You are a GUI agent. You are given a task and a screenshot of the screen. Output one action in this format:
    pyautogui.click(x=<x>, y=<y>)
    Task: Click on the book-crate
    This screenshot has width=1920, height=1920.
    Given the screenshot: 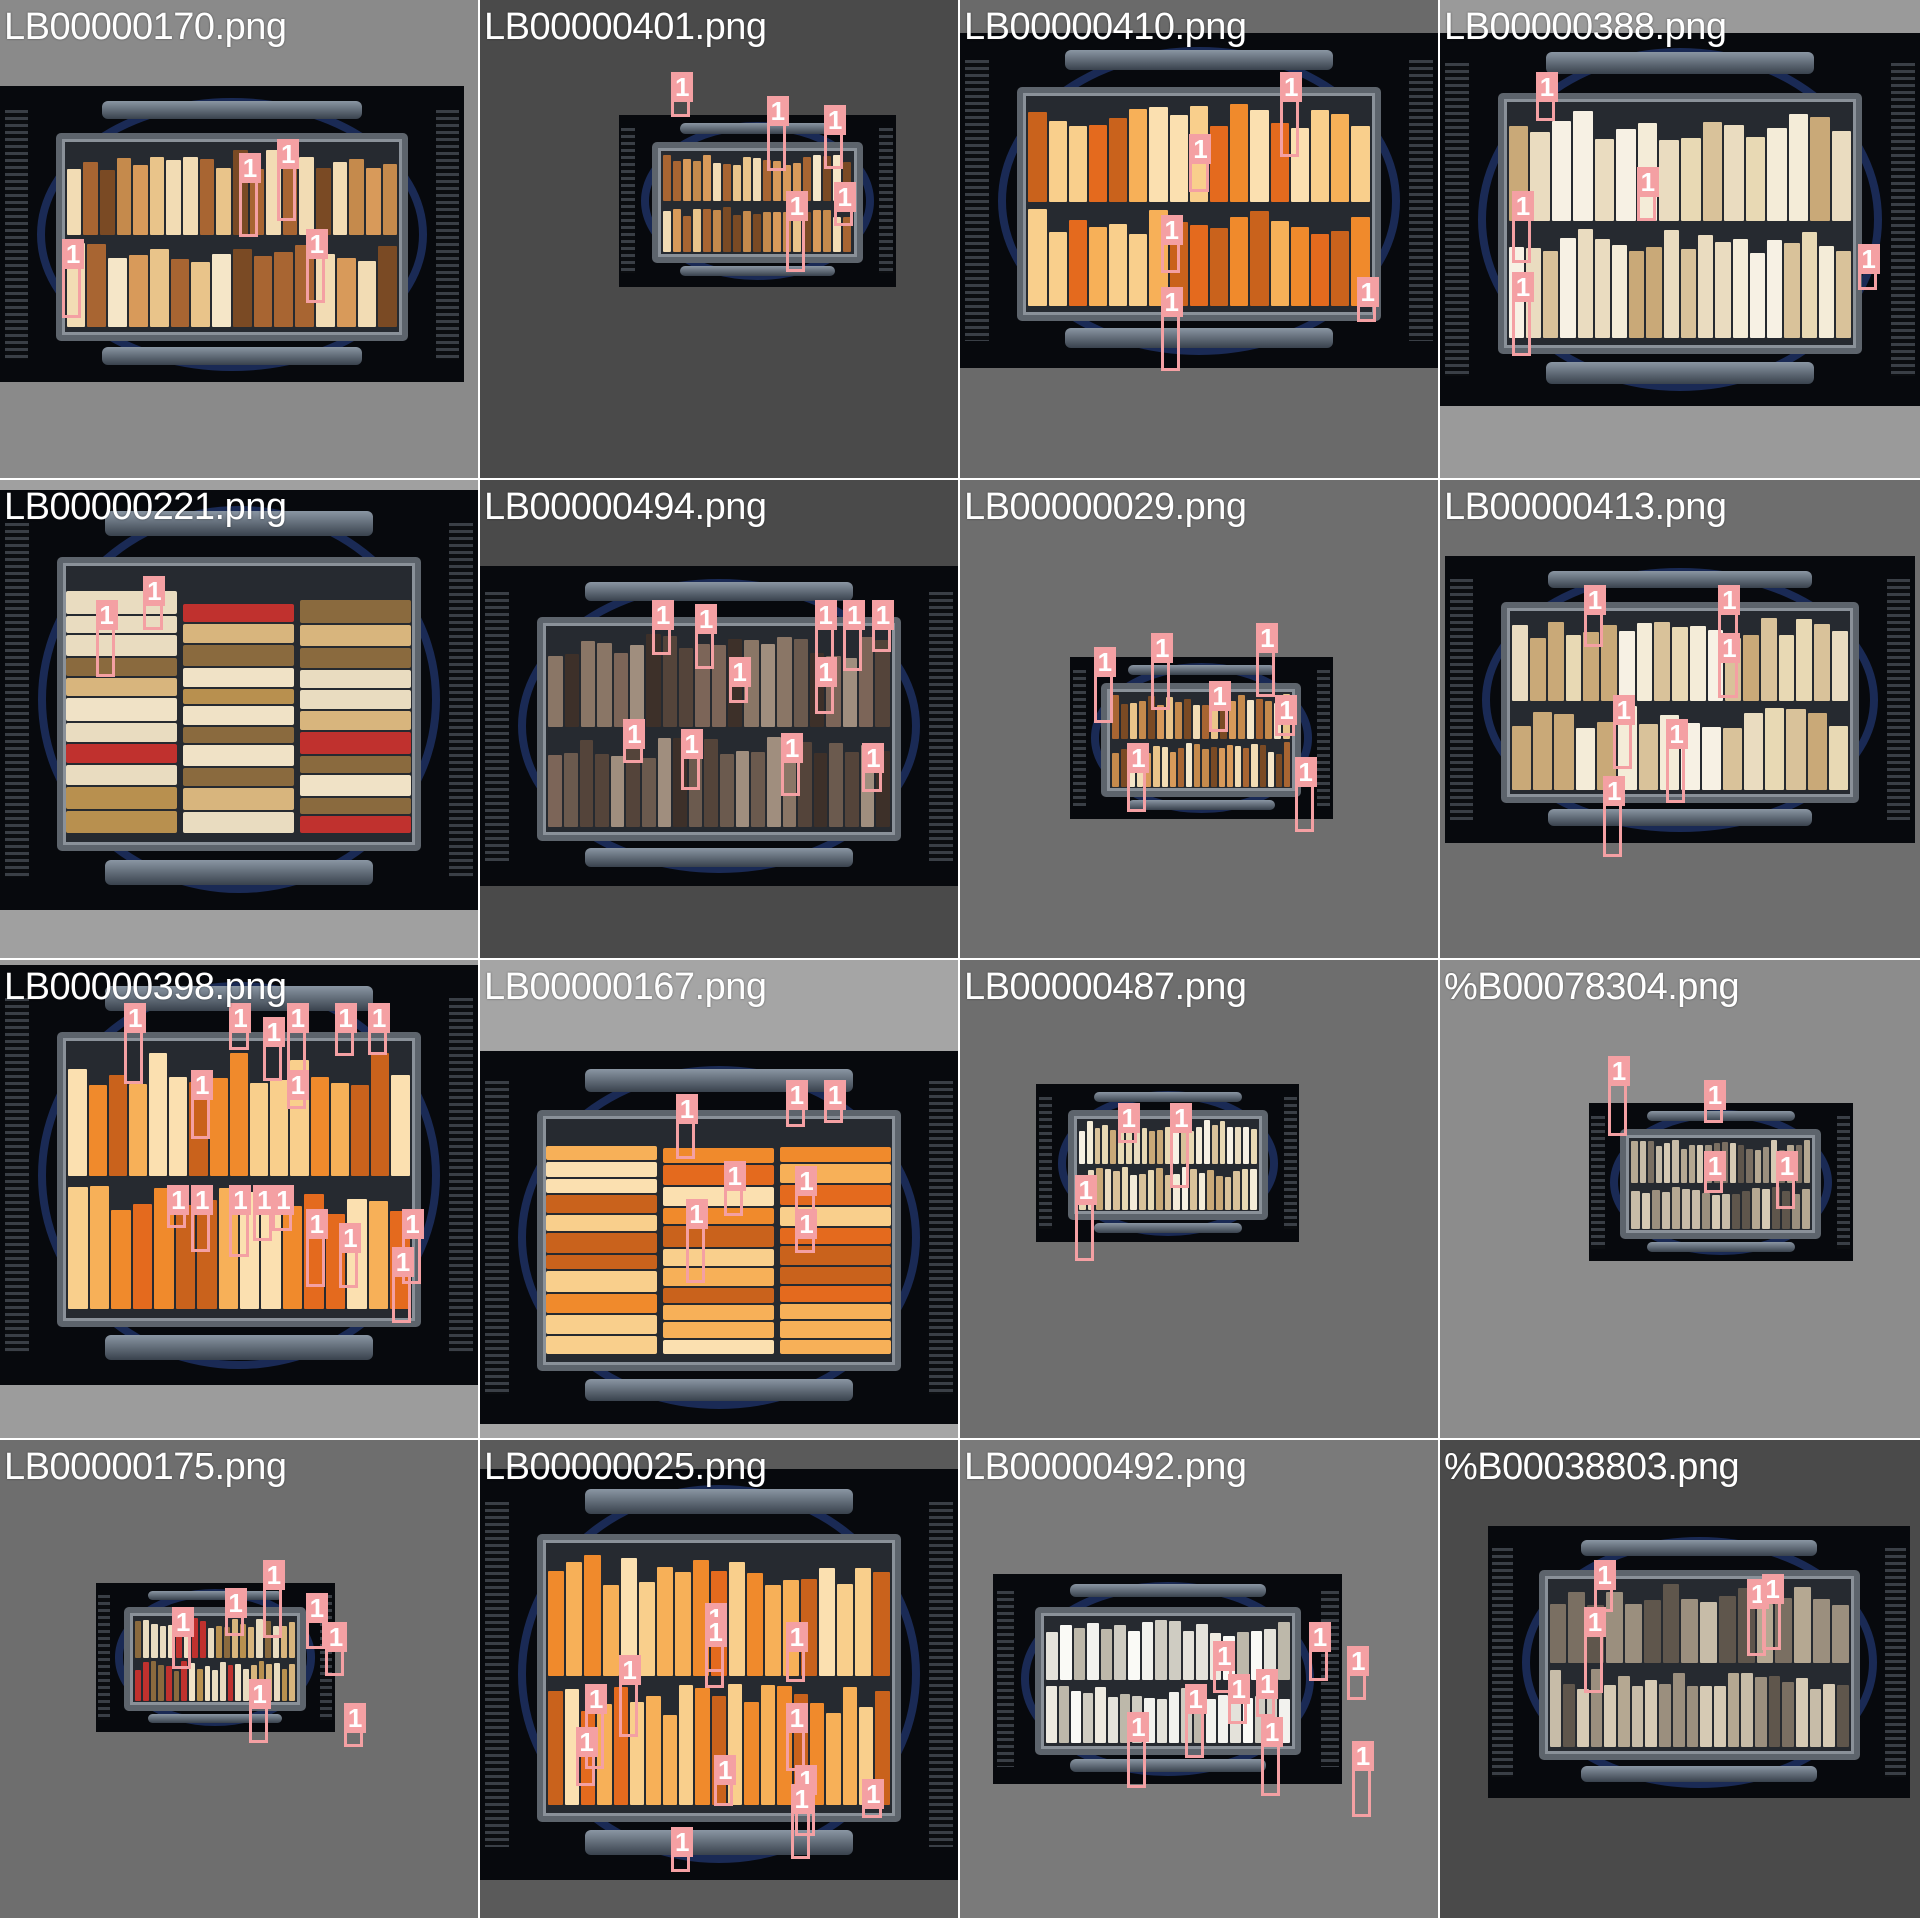 What is the action you would take?
    pyautogui.click(x=719, y=729)
    